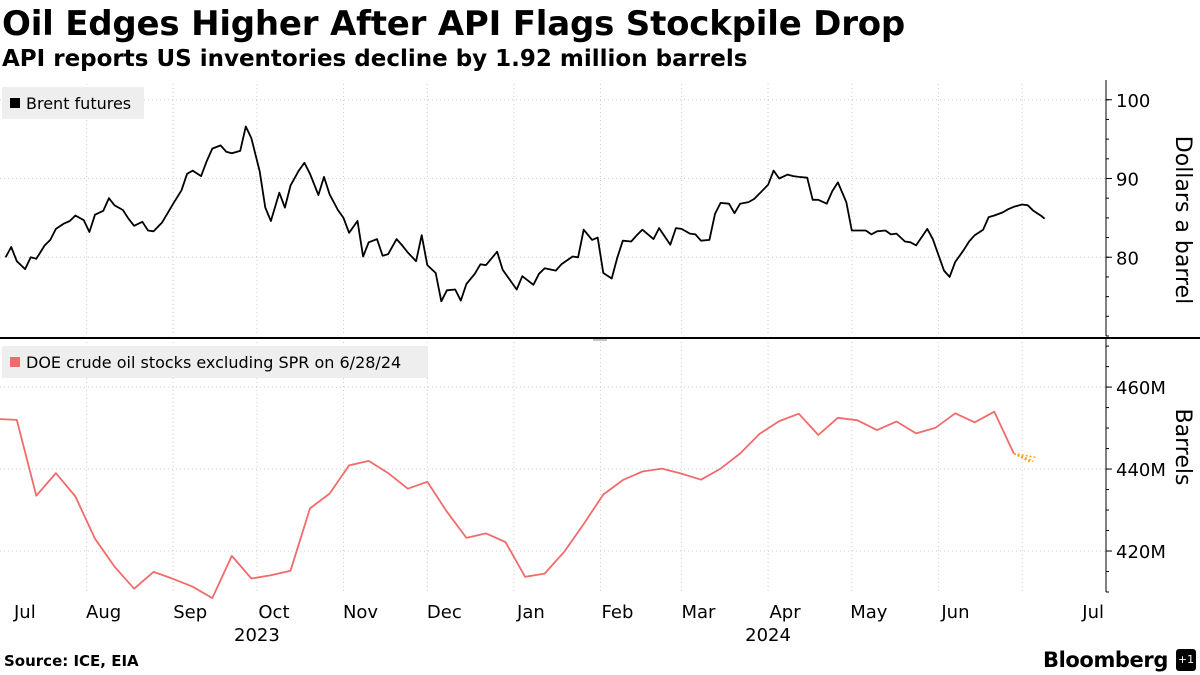 The image size is (1200, 675). I want to click on x-month-label: Jan, so click(530, 612).